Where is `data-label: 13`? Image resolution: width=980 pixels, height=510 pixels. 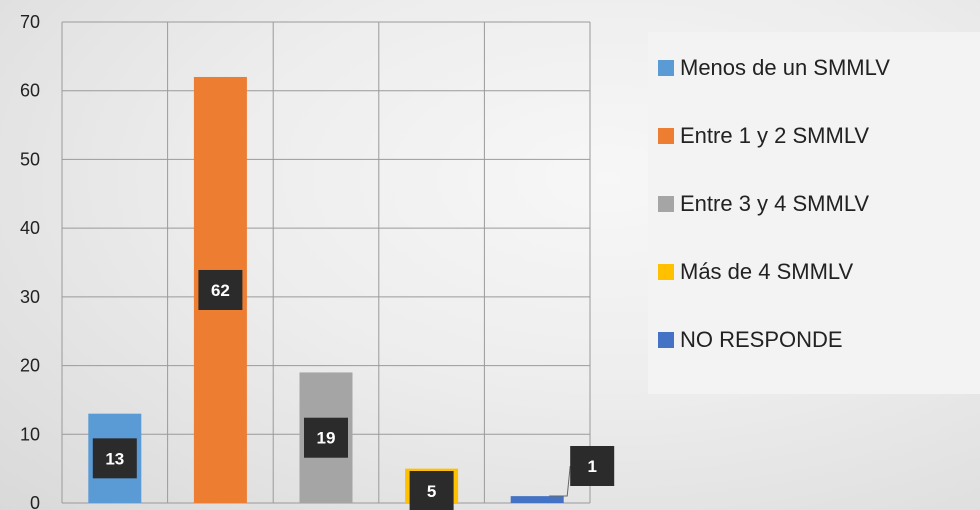 data-label: 13 is located at coordinates (114, 458).